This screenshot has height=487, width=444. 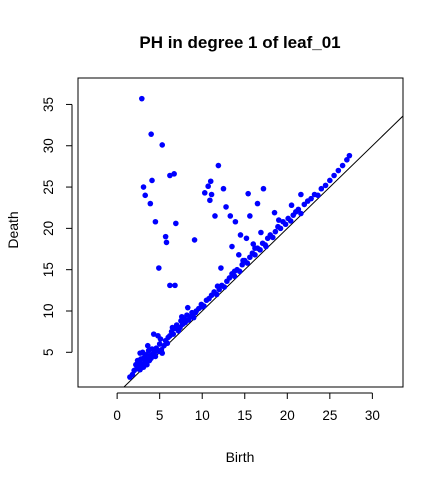 What do you see at coordinates (160, 415) in the screenshot?
I see `x-tick-label: 5` at bounding box center [160, 415].